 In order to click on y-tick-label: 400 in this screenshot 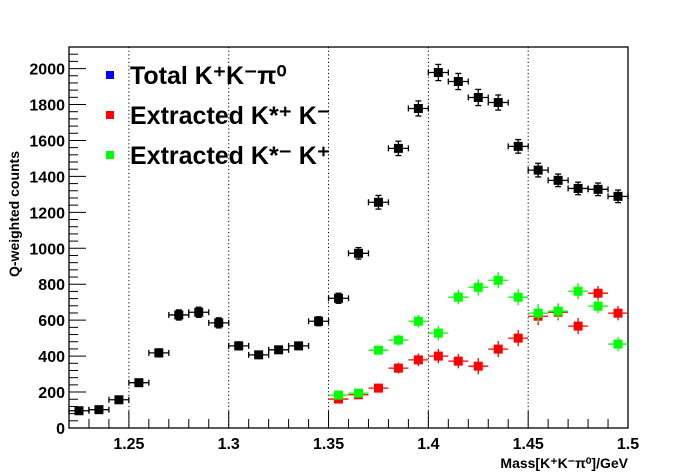, I will do `click(51, 357)`.